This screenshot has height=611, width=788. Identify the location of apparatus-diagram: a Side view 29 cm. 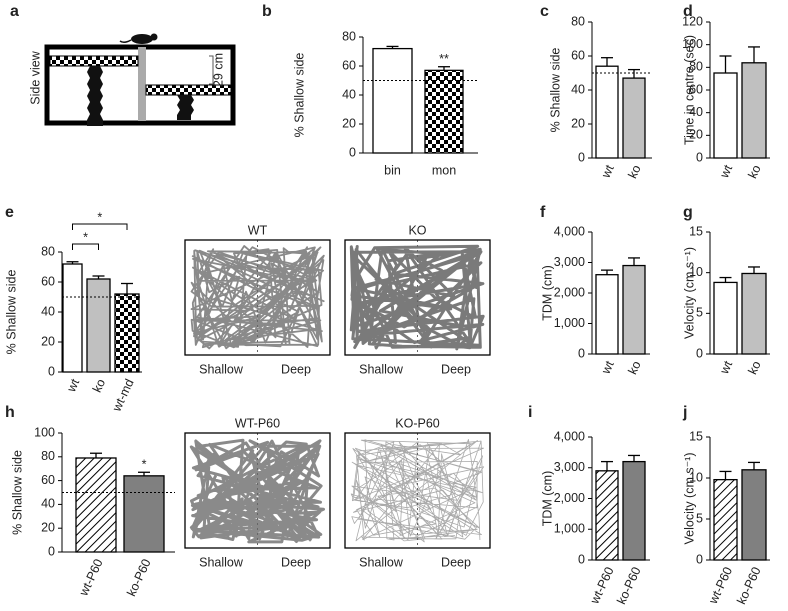
(123, 64).